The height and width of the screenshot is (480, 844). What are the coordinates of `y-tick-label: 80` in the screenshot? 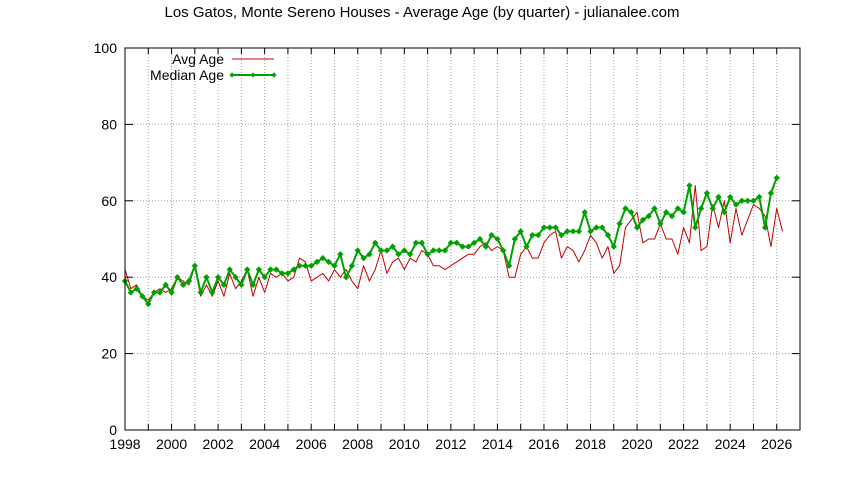 It's located at (109, 124).